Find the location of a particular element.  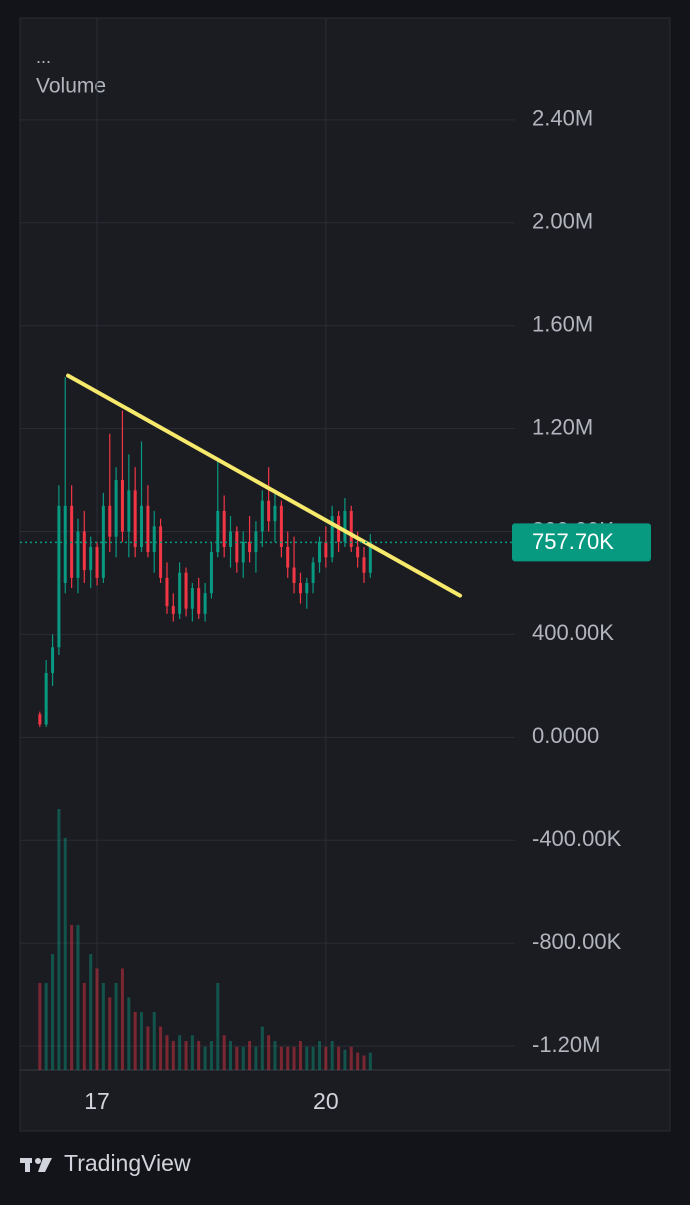

y-tick-label: 1.20M is located at coordinates (562, 426).